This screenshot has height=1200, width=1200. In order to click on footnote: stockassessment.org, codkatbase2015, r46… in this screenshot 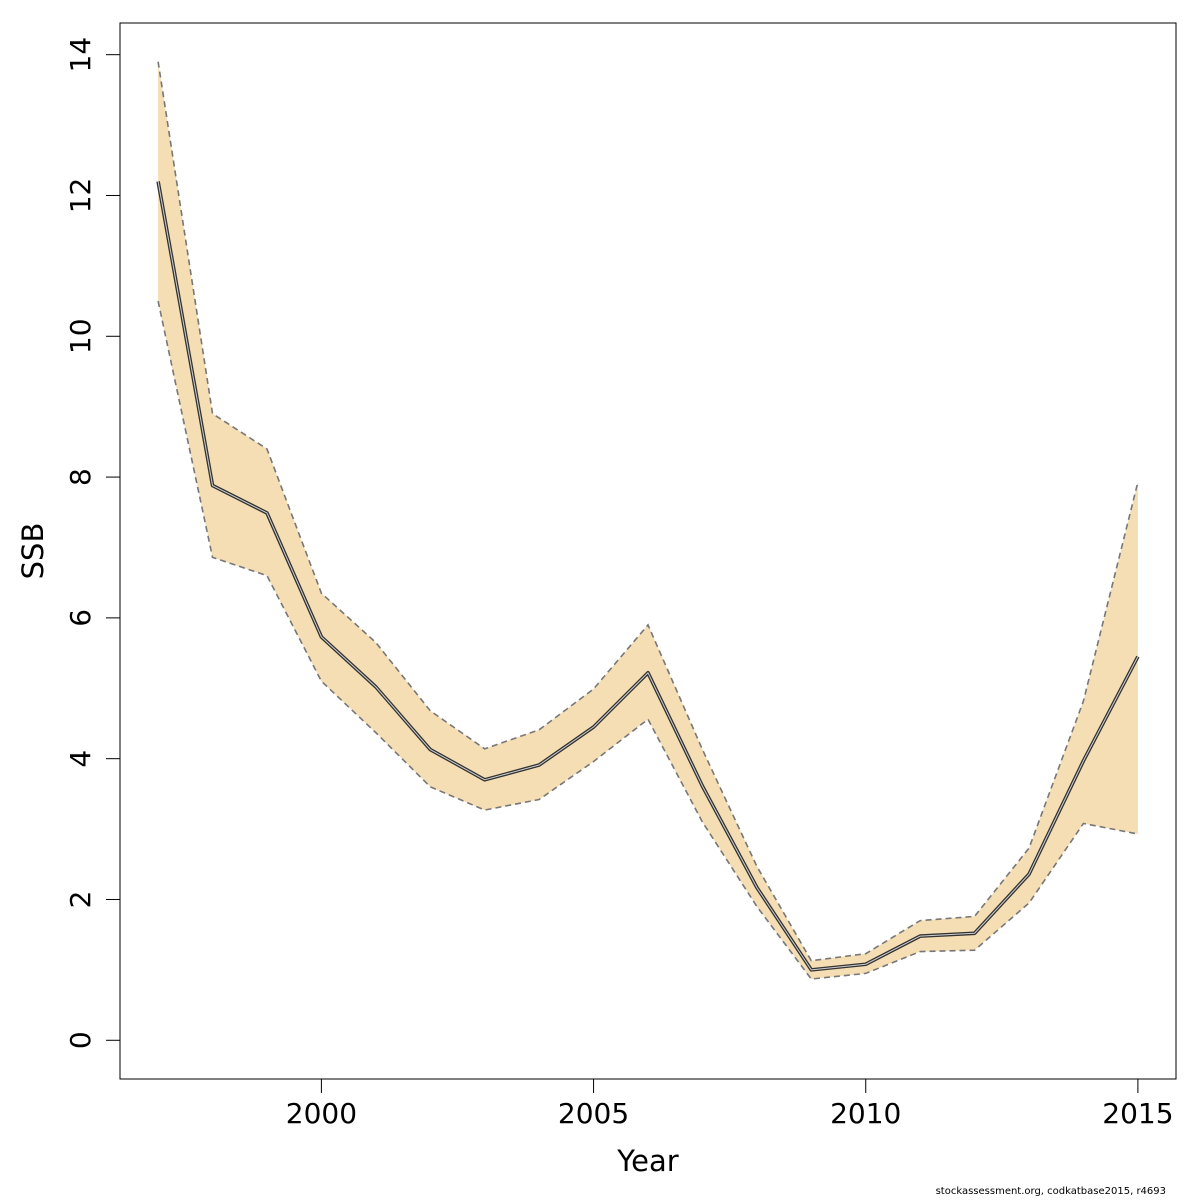, I will do `click(1050, 1191)`.